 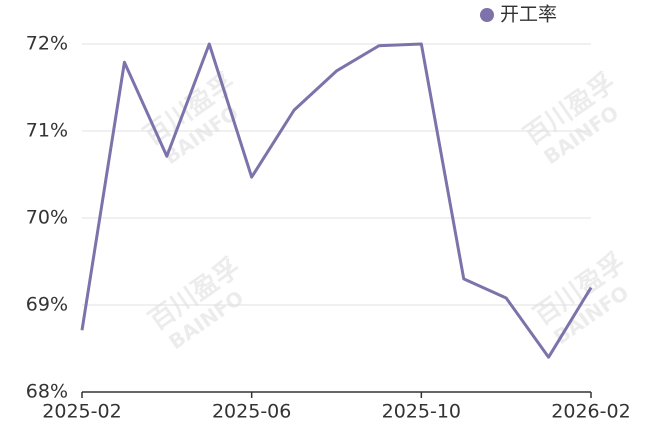 What do you see at coordinates (528, 15) in the screenshot?
I see `legend-label: 开工率` at bounding box center [528, 15].